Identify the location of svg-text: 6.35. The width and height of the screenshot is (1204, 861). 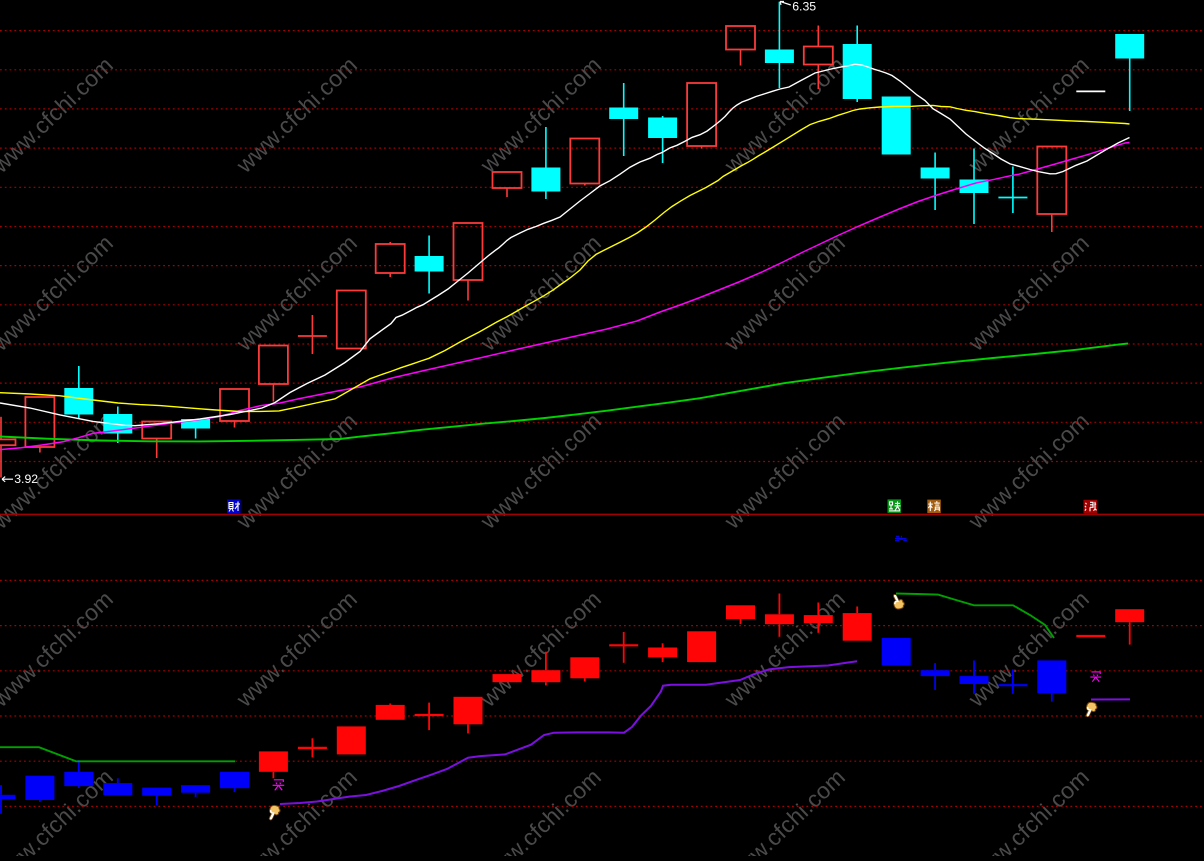
(804, 6).